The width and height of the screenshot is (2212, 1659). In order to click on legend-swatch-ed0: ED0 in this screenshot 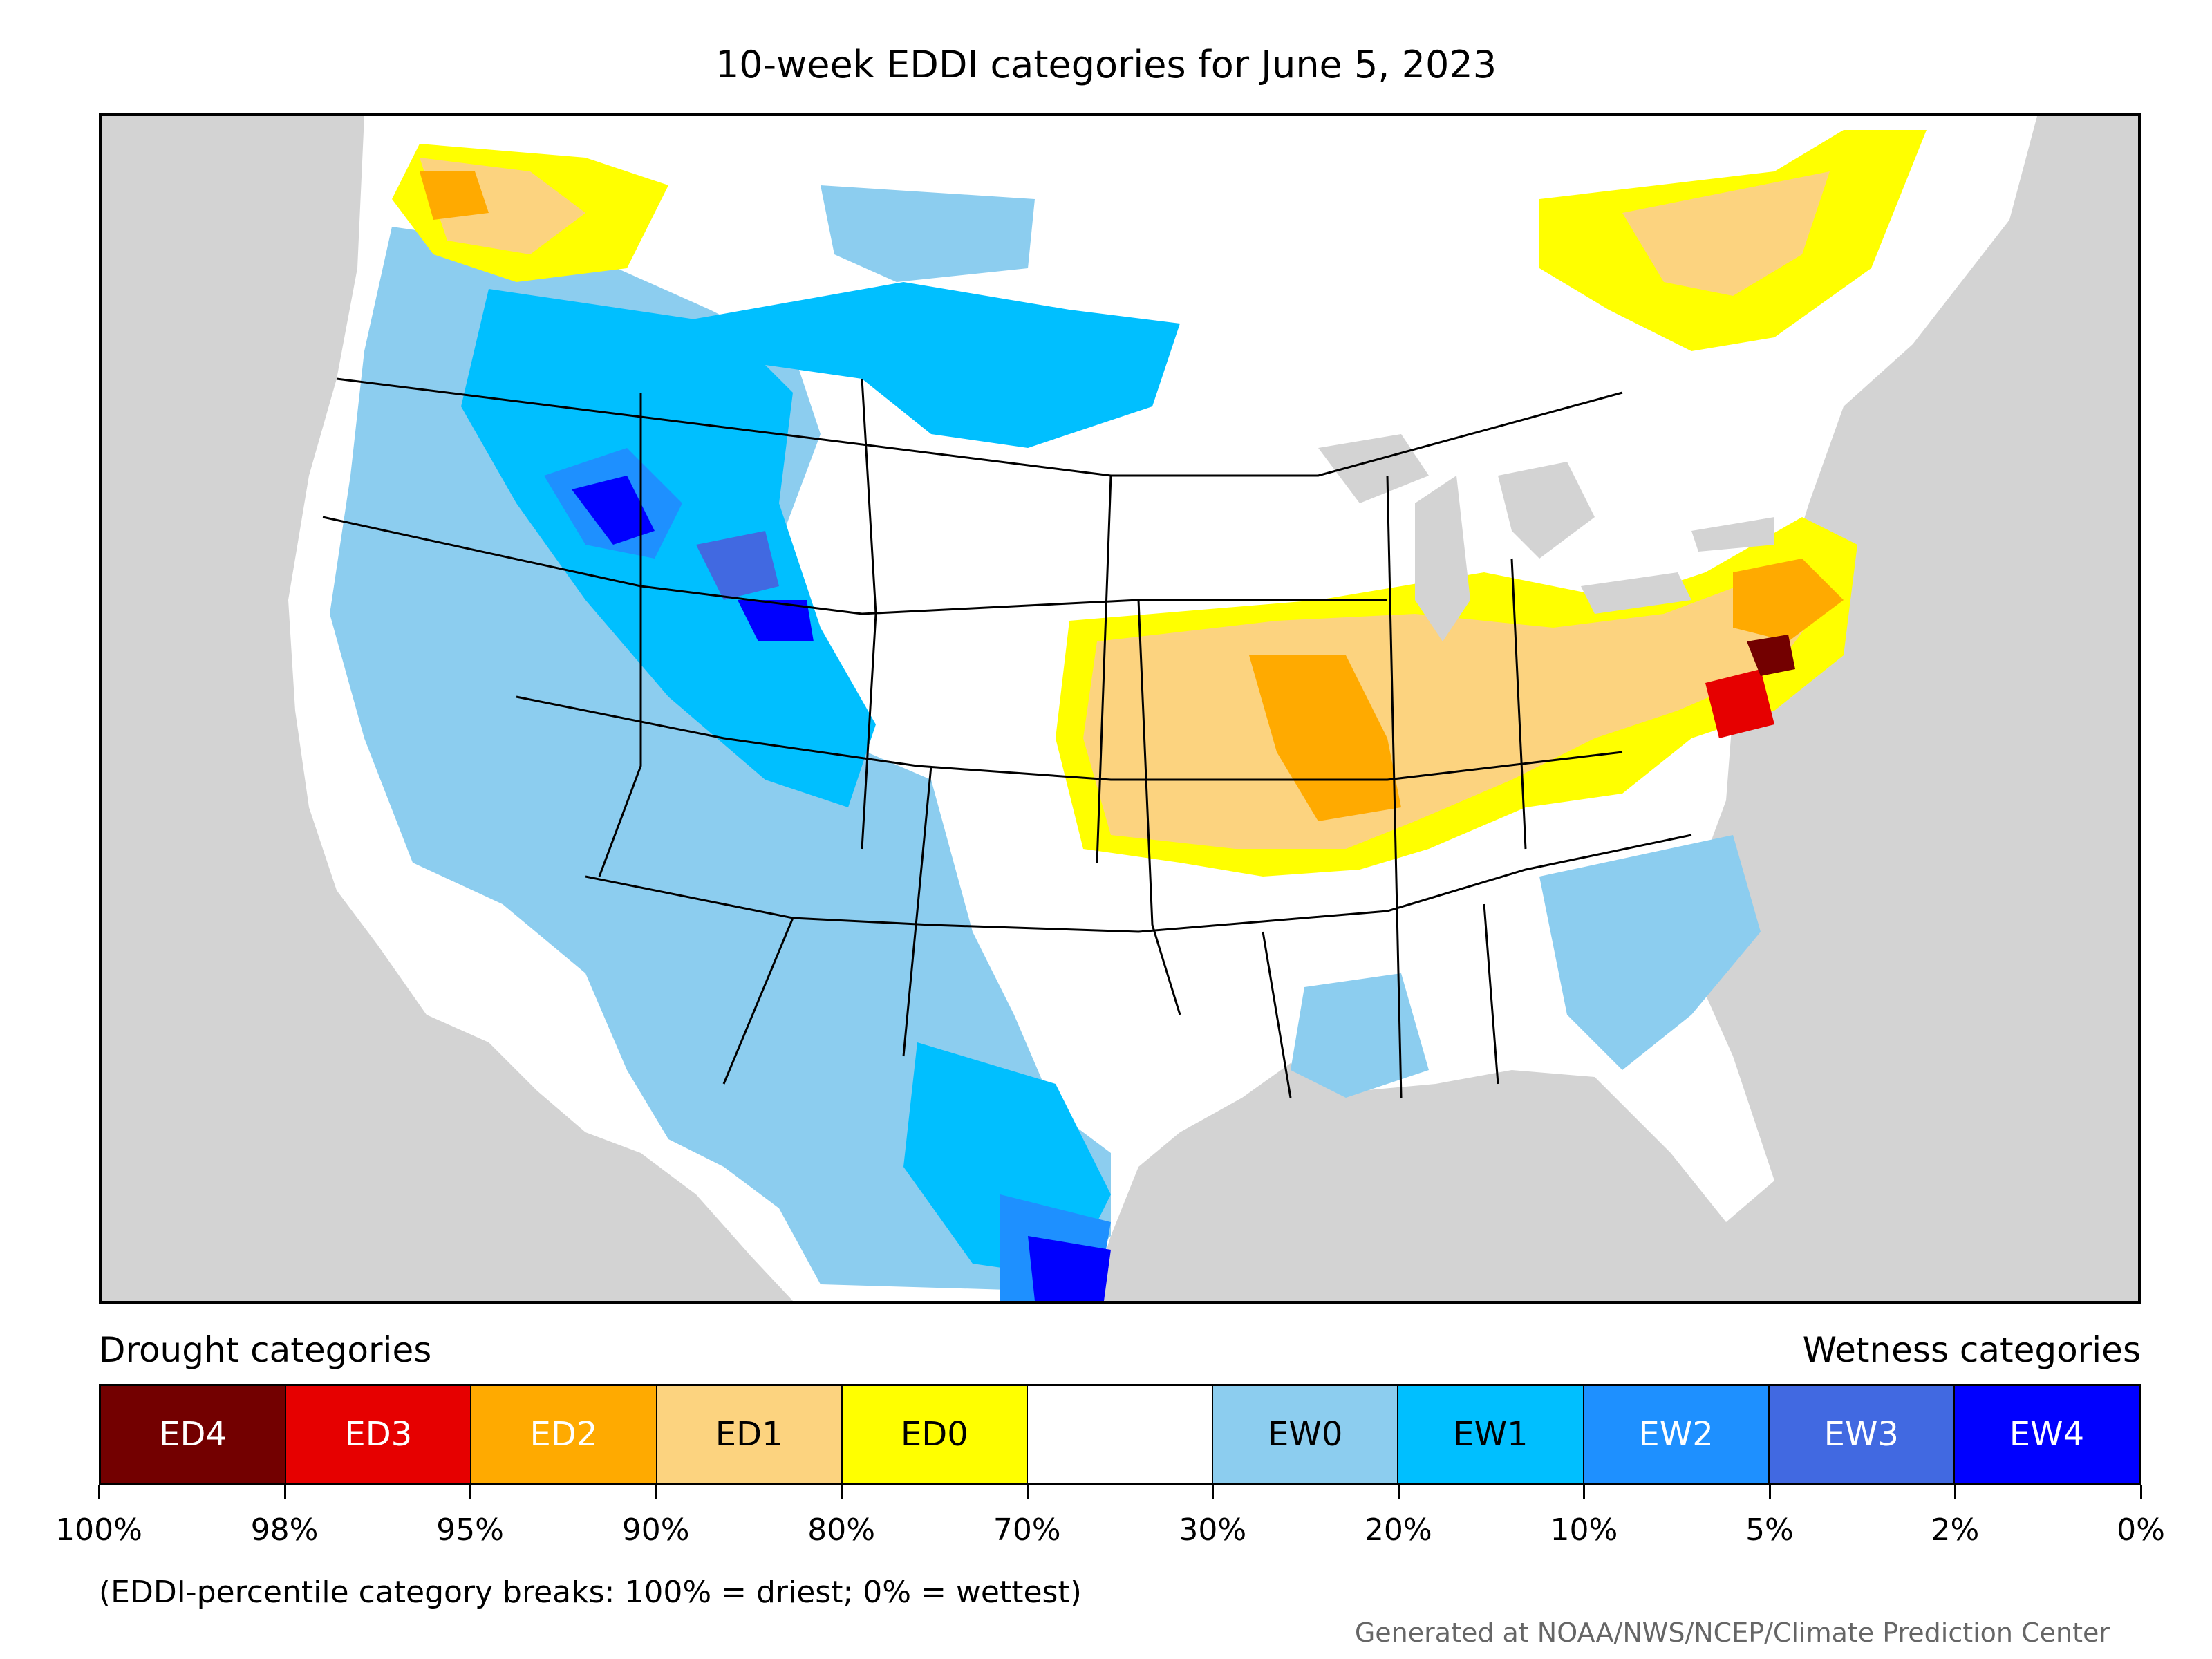, I will do `click(935, 1434)`.